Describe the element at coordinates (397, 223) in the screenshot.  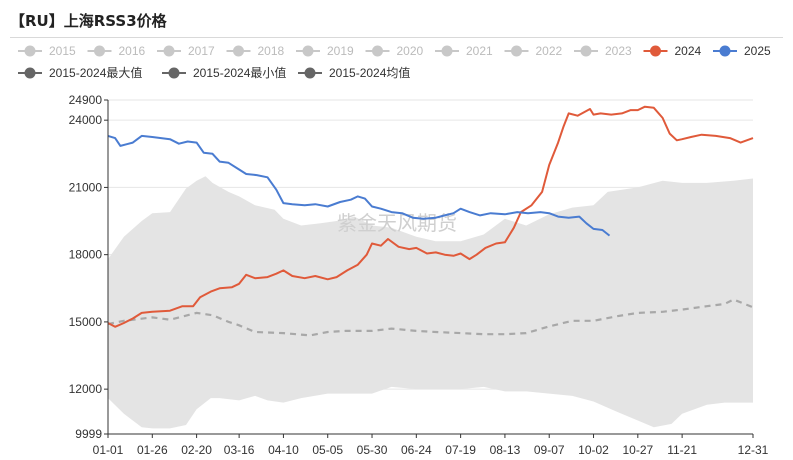
I see `watermark: 紫金天风期货` at that location.